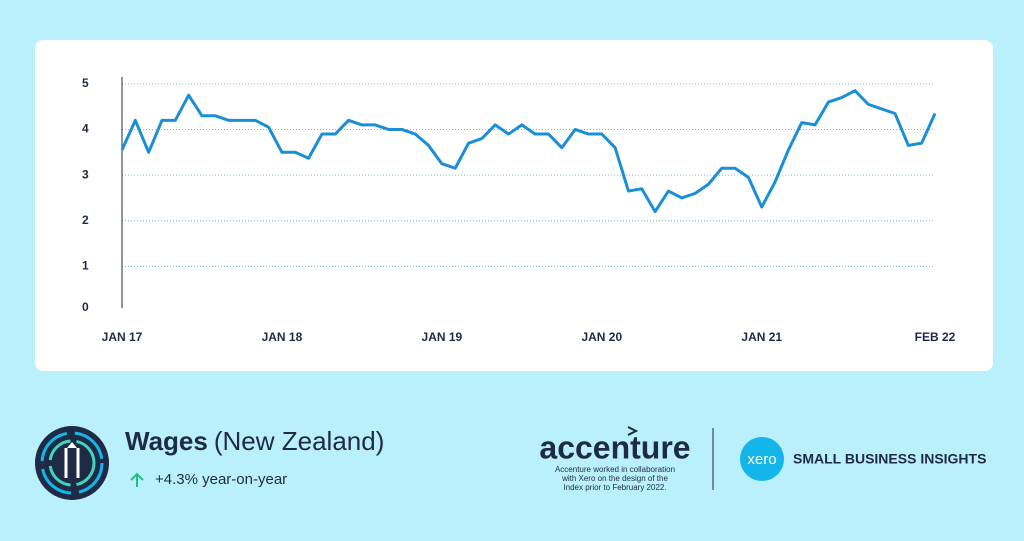 The height and width of the screenshot is (541, 1024). What do you see at coordinates (615, 469) in the screenshot?
I see `partner-note: Accenture worked in collaboration` at bounding box center [615, 469].